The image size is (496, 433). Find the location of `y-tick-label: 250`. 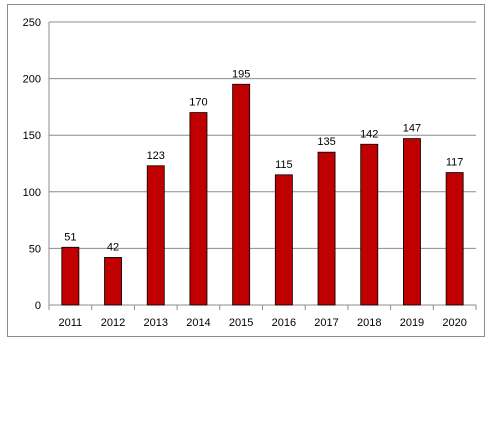

y-tick-label: 250 is located at coordinates (32, 23).